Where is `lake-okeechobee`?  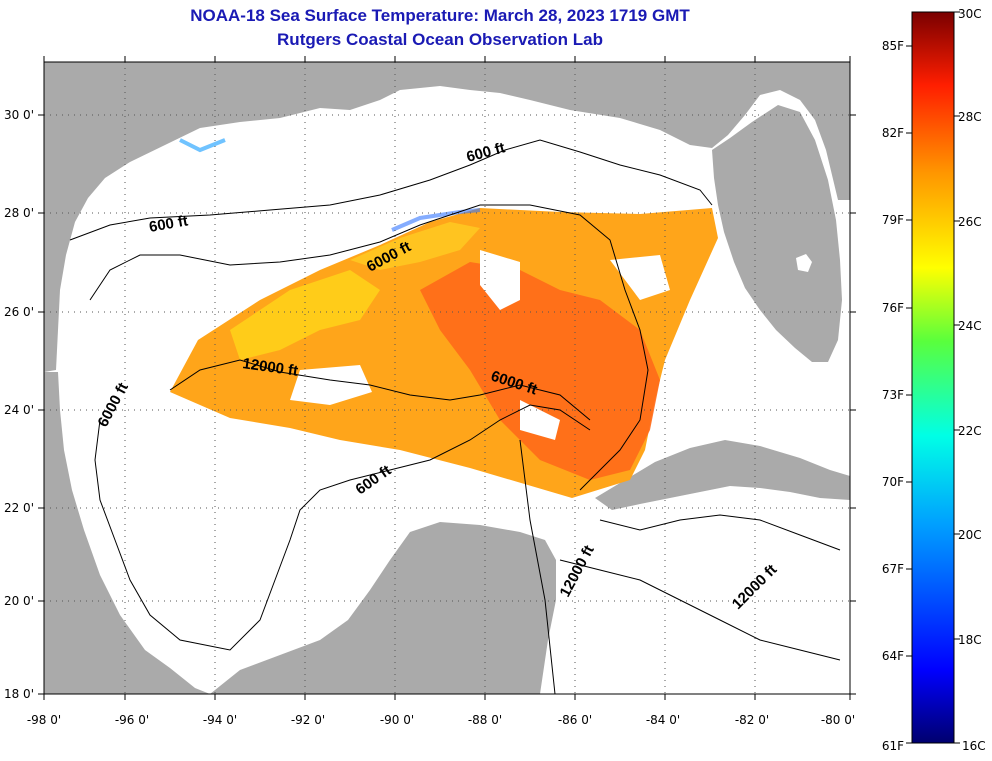 lake-okeechobee is located at coordinates (804, 263).